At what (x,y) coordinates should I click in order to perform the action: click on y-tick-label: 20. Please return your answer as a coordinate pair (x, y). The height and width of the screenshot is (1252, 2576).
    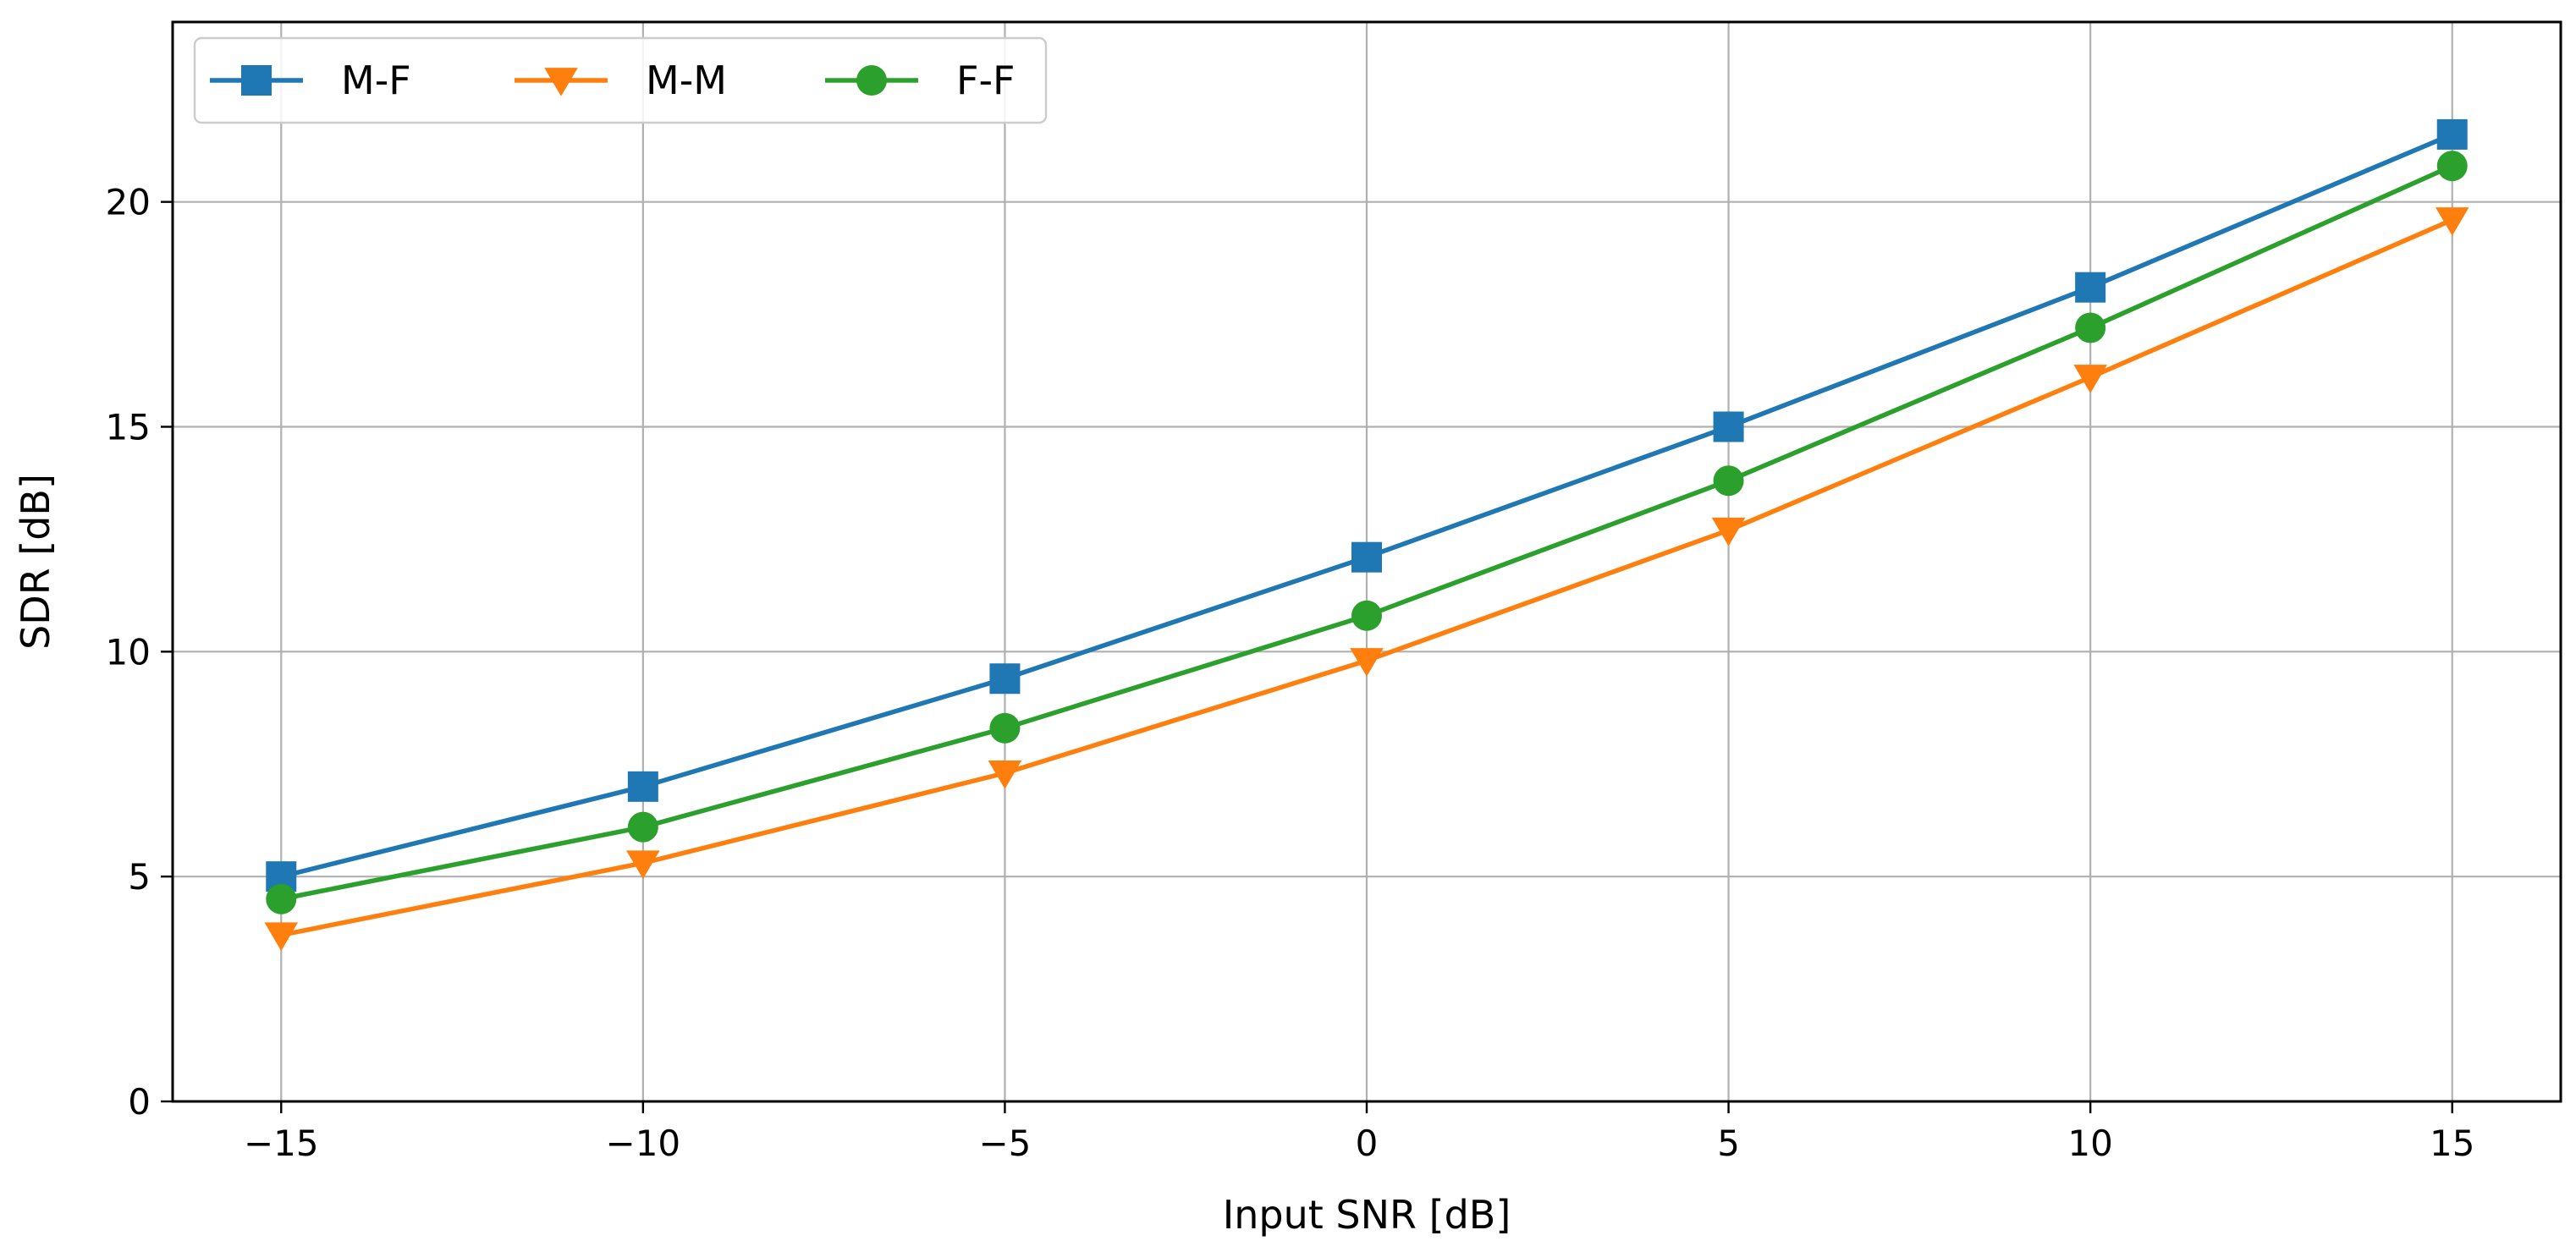
    Looking at the image, I should click on (128, 202).